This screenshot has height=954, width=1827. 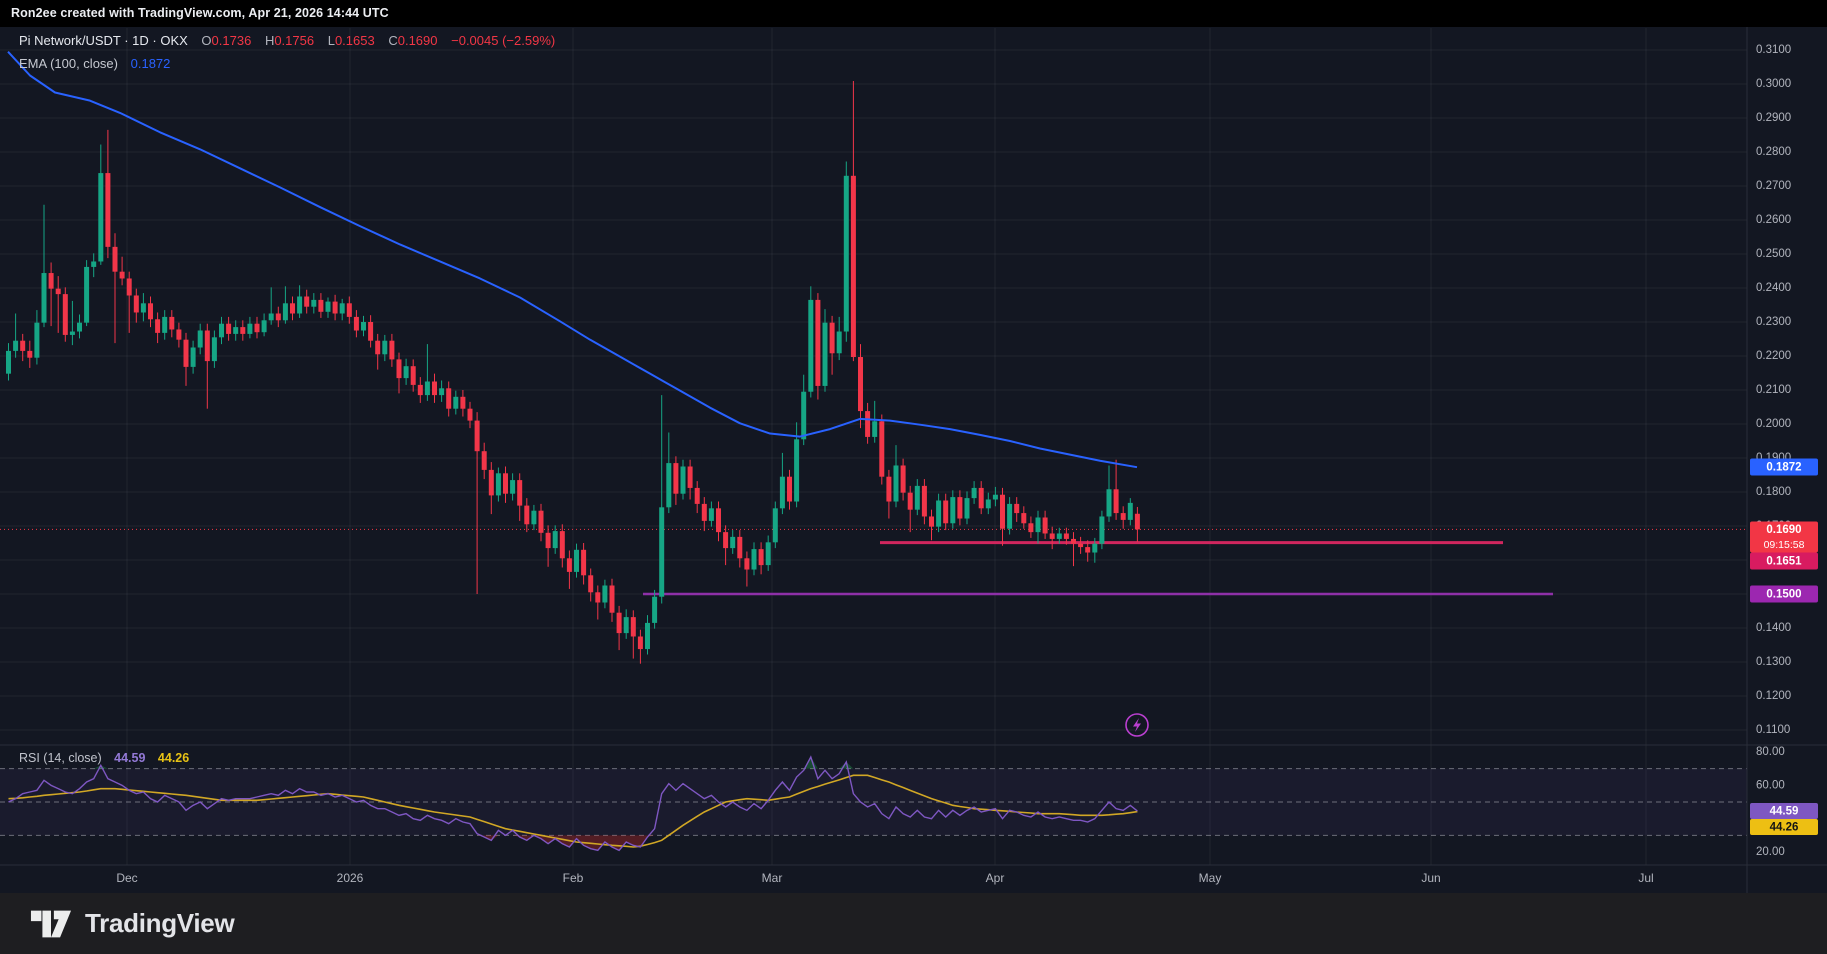 I want to click on lightning-icon, so click(x=1137, y=725).